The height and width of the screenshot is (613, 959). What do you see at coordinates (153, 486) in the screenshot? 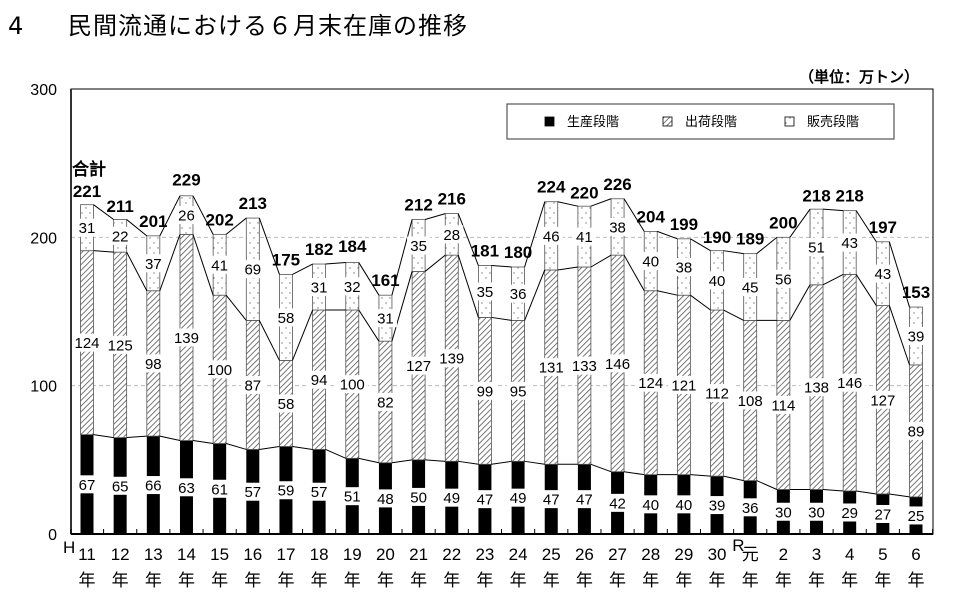
I see `segment-value-label: 66` at bounding box center [153, 486].